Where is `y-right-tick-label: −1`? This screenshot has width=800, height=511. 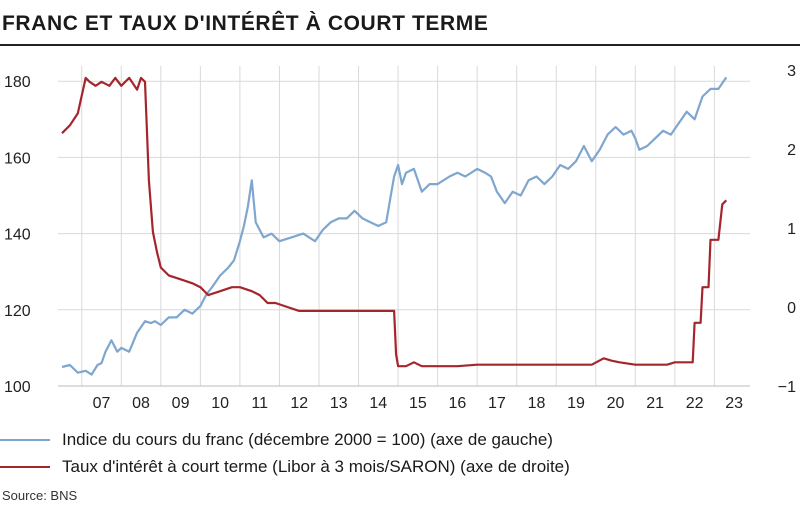 y-right-tick-label: −1 is located at coordinates (787, 387).